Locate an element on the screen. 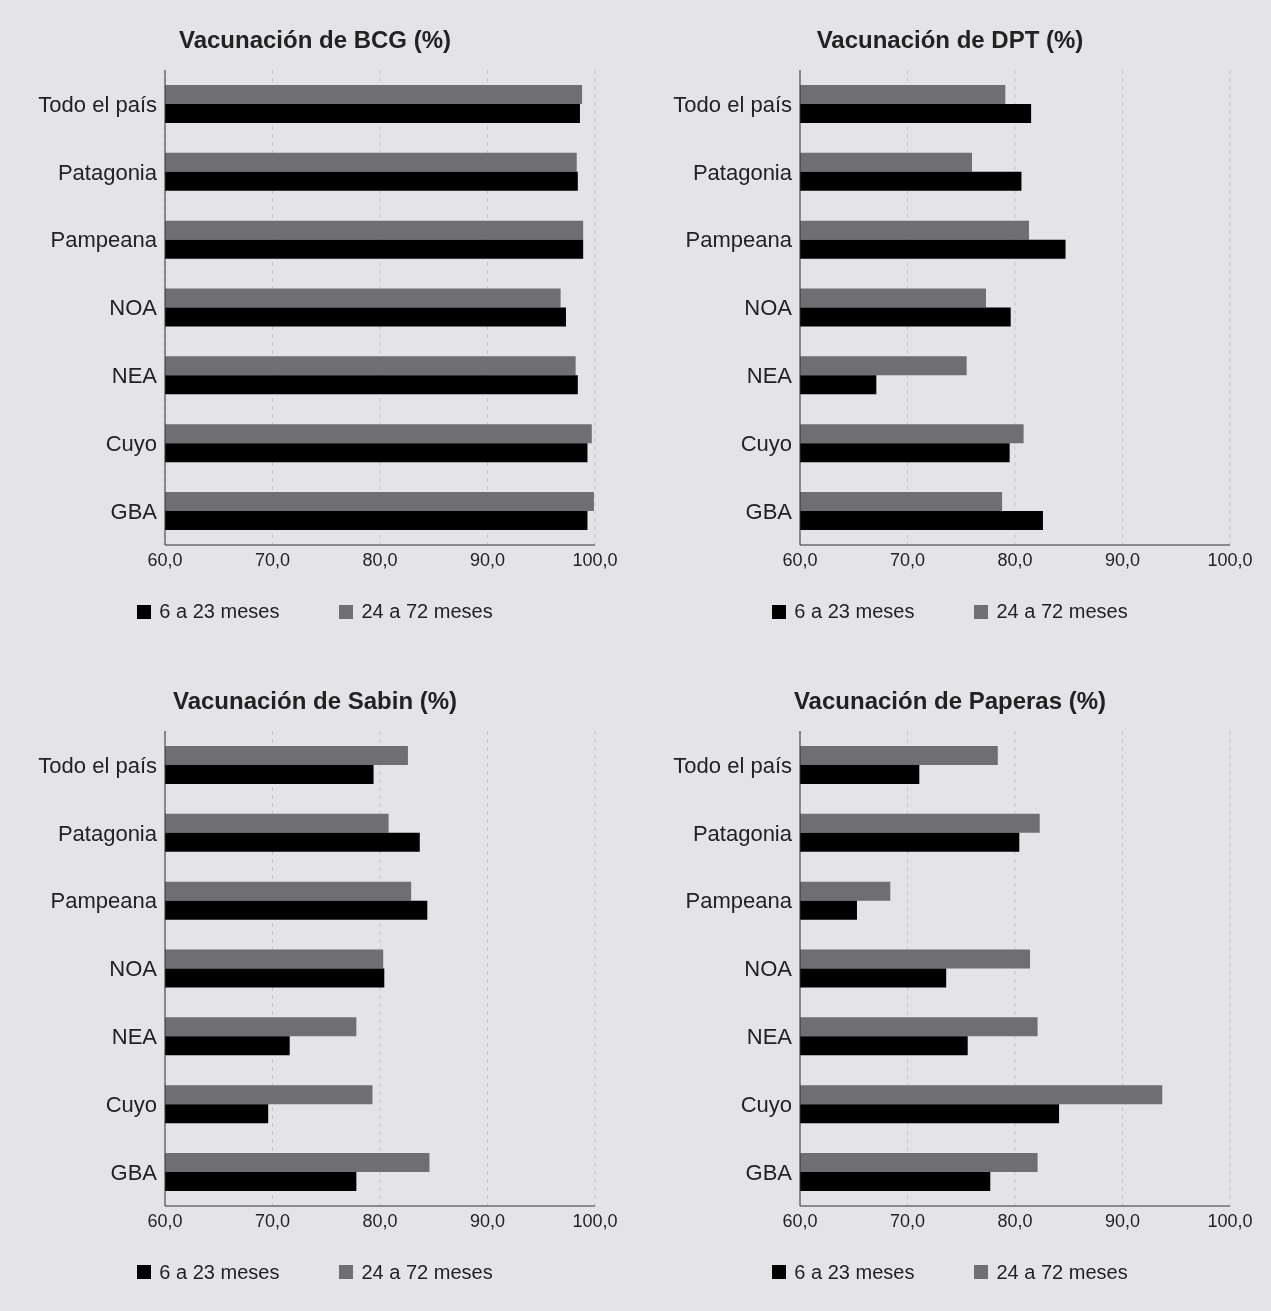  chart-title: Vacunación de Sabin (%) is located at coordinates (315, 700).